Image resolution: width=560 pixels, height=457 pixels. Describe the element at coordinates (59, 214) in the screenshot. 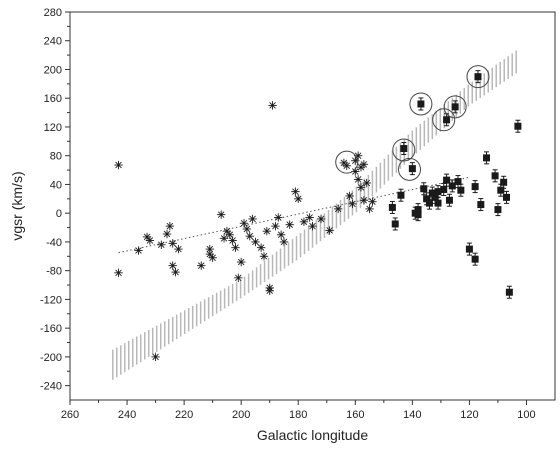

I see `y-tick-label: 0` at that location.